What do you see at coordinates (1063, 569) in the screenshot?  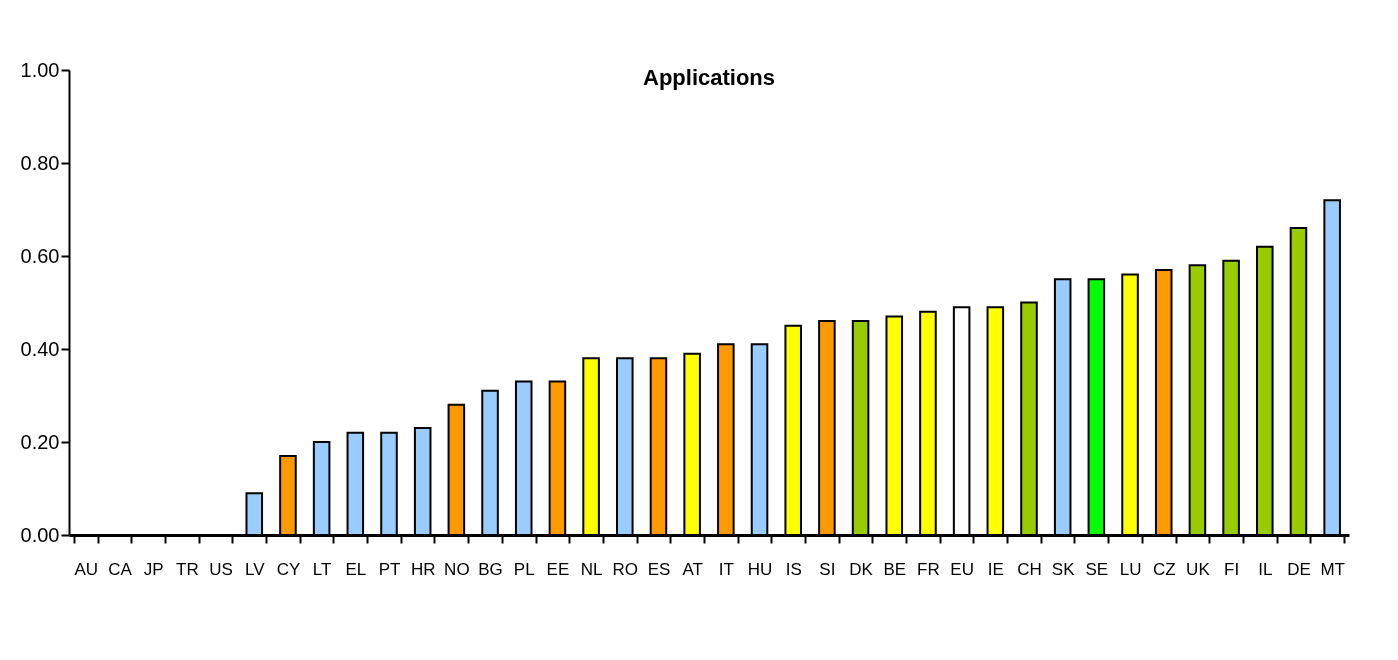 I see `x-tick-label: SK` at bounding box center [1063, 569].